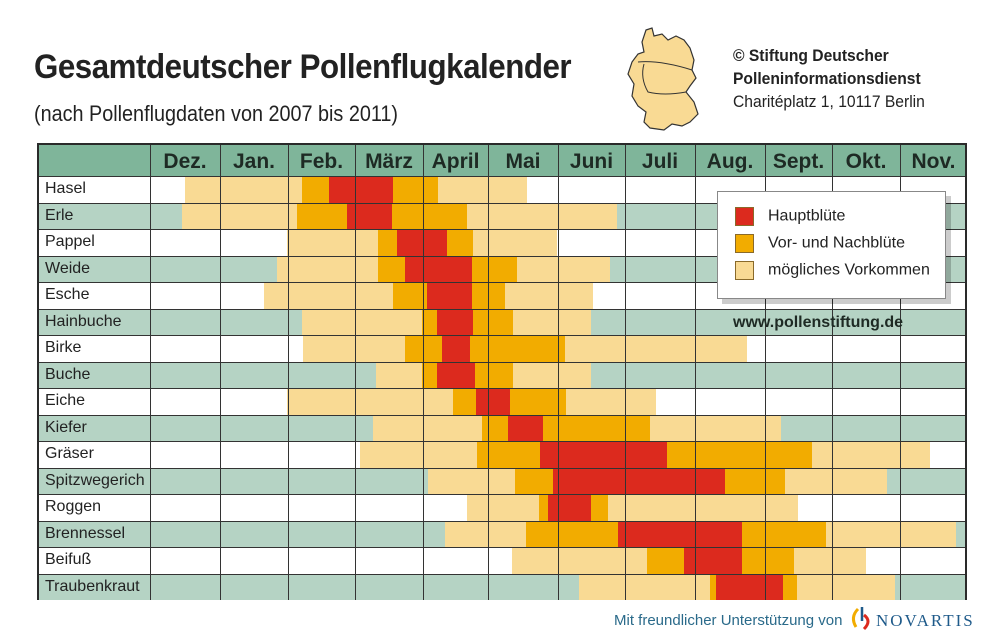  I want to click on legend-swatch-light, so click(744, 270).